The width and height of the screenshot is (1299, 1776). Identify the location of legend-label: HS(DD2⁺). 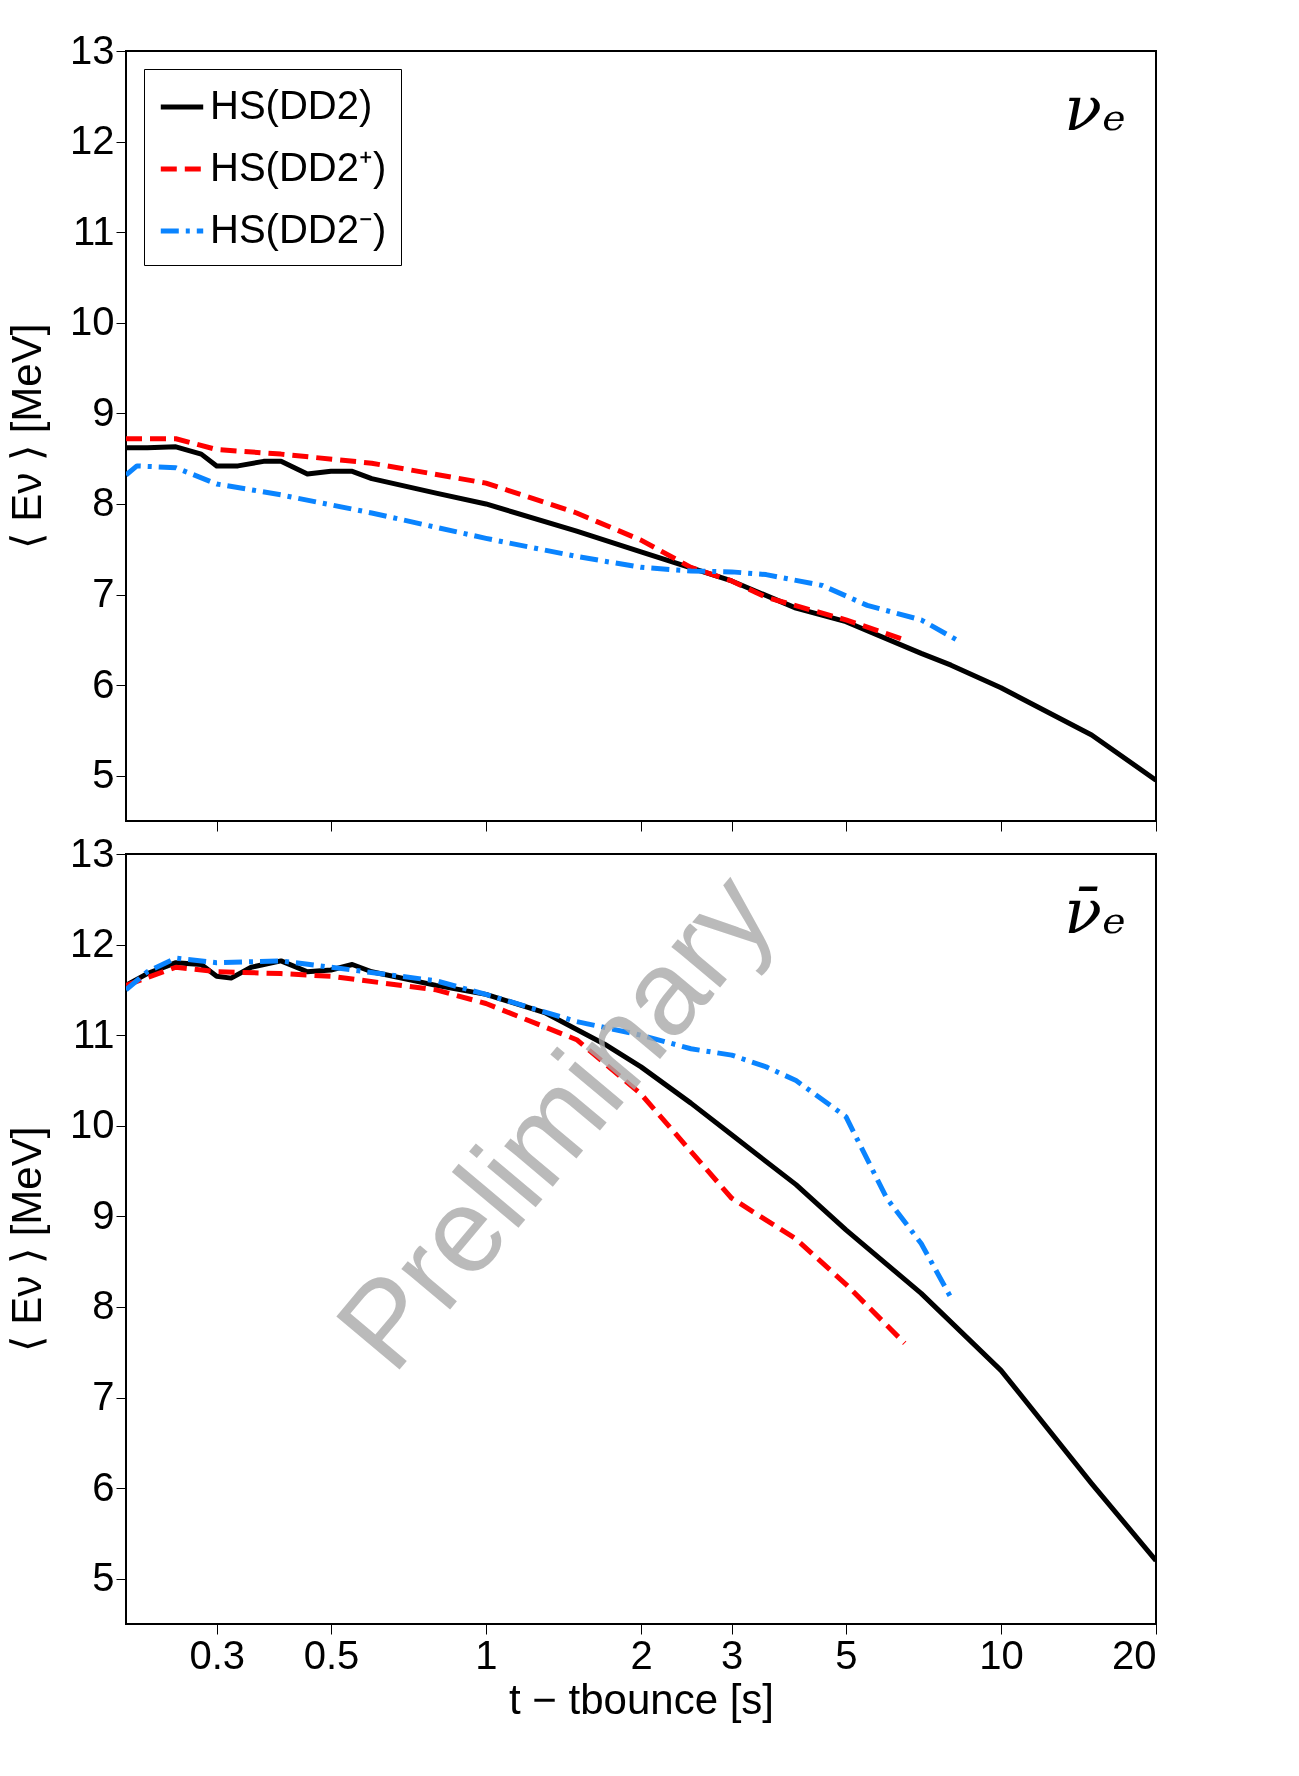
(298, 167).